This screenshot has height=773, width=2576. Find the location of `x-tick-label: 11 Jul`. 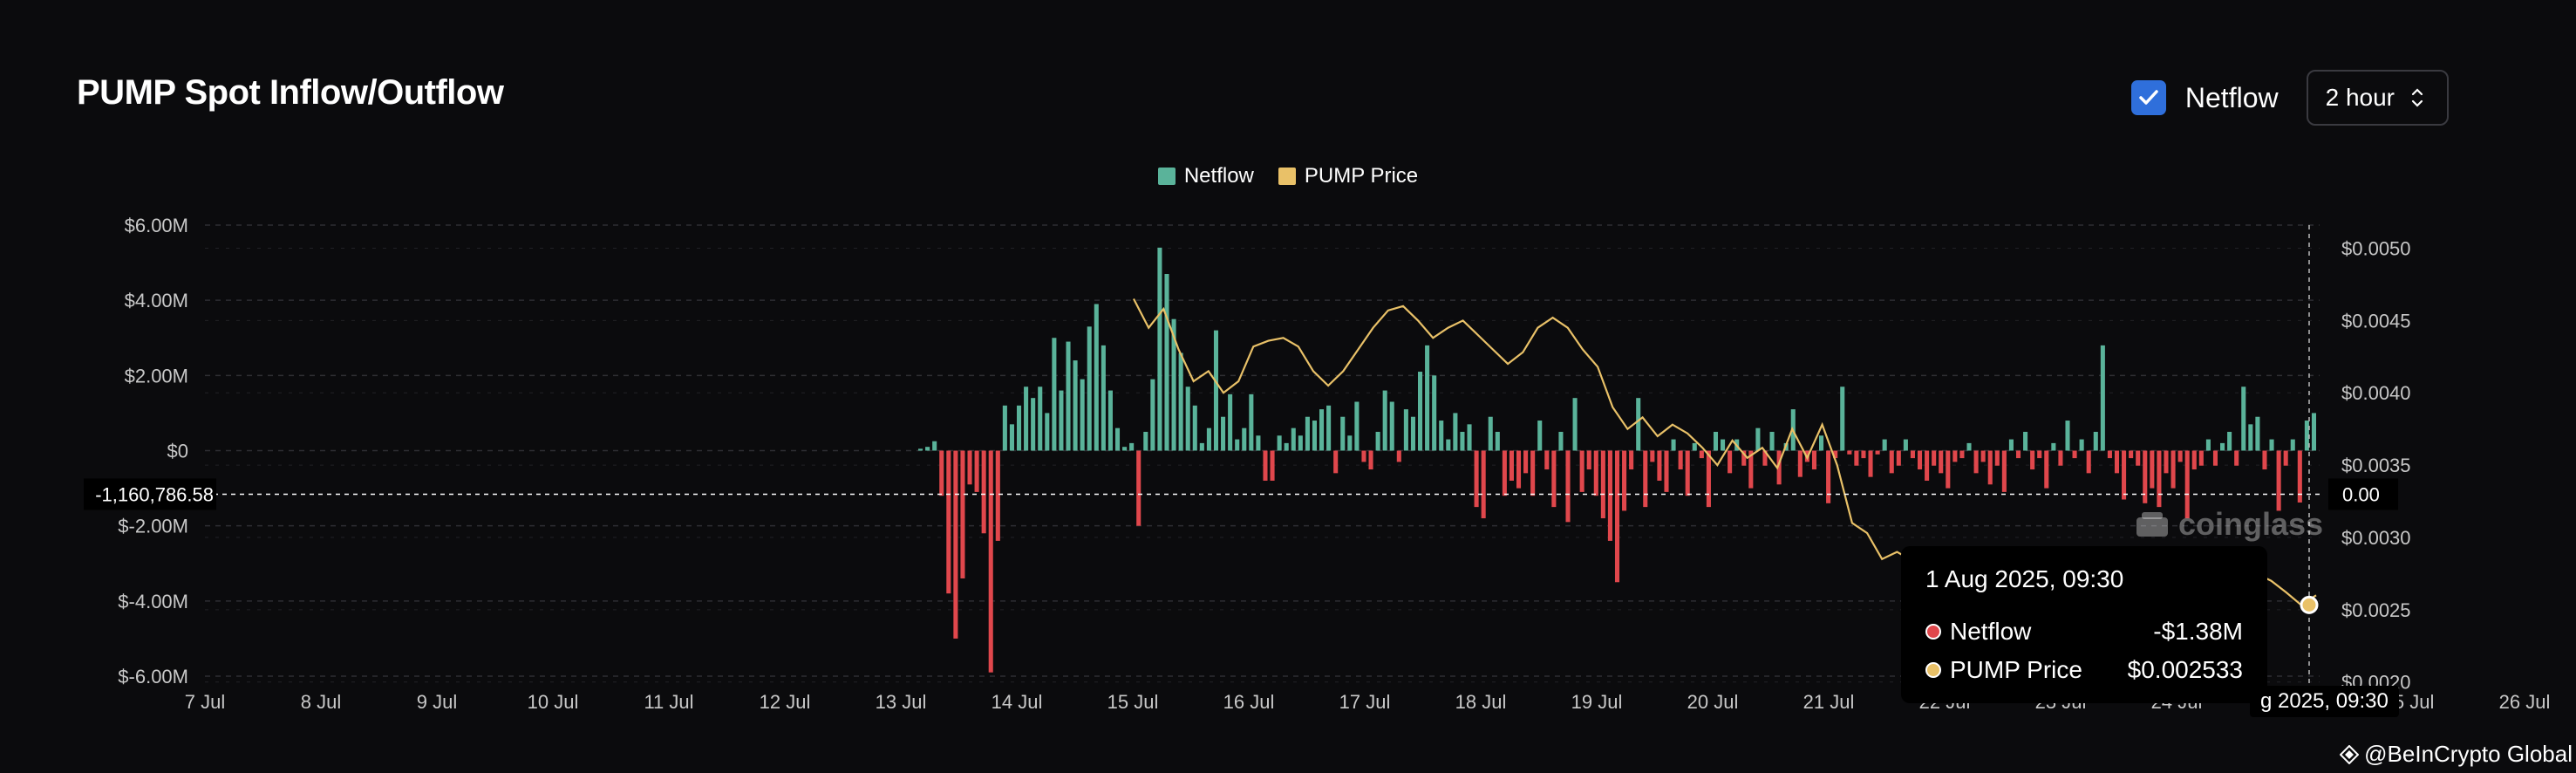

x-tick-label: 11 Jul is located at coordinates (669, 702).